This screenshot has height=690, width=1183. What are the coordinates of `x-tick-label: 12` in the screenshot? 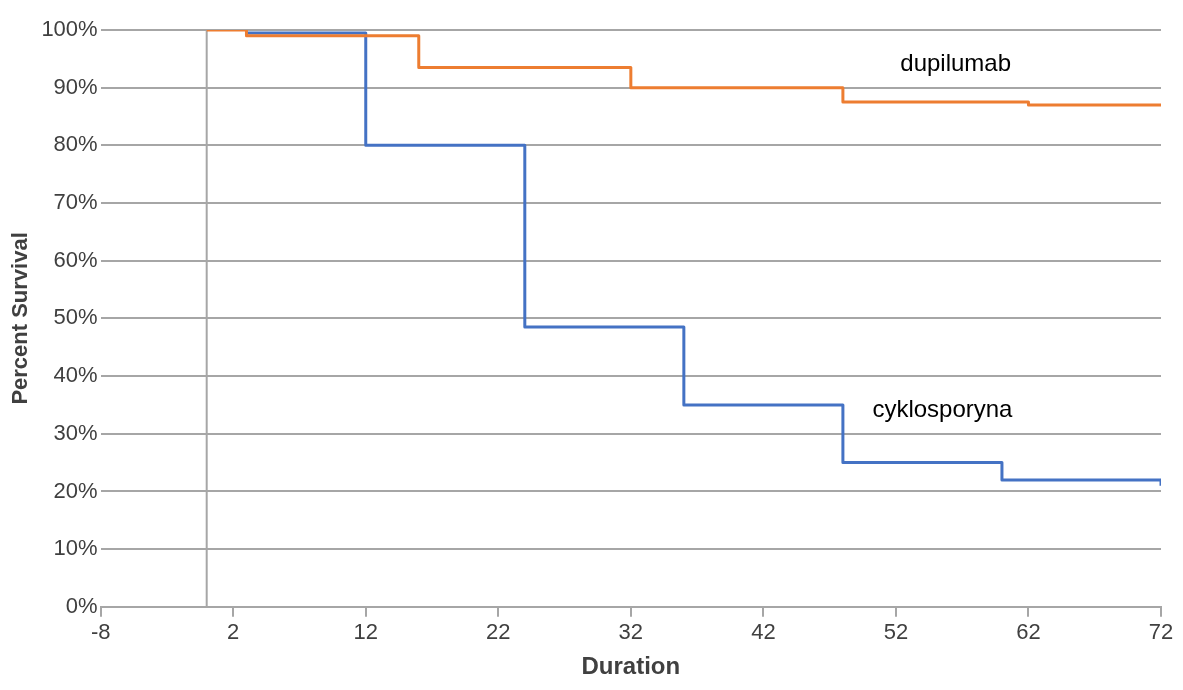 It's located at (365, 632).